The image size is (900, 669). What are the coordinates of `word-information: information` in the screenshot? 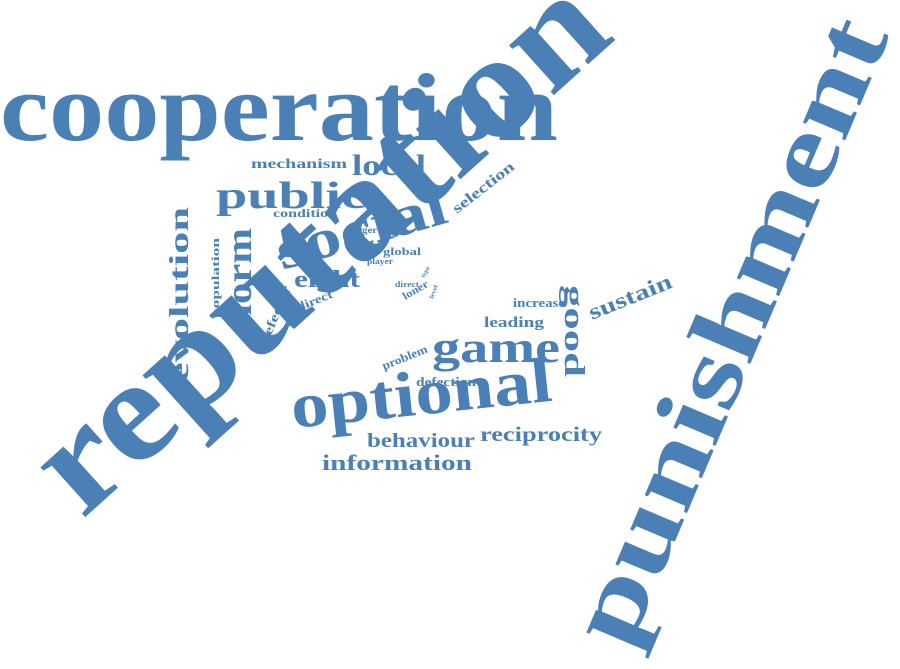 It's located at (397, 462).